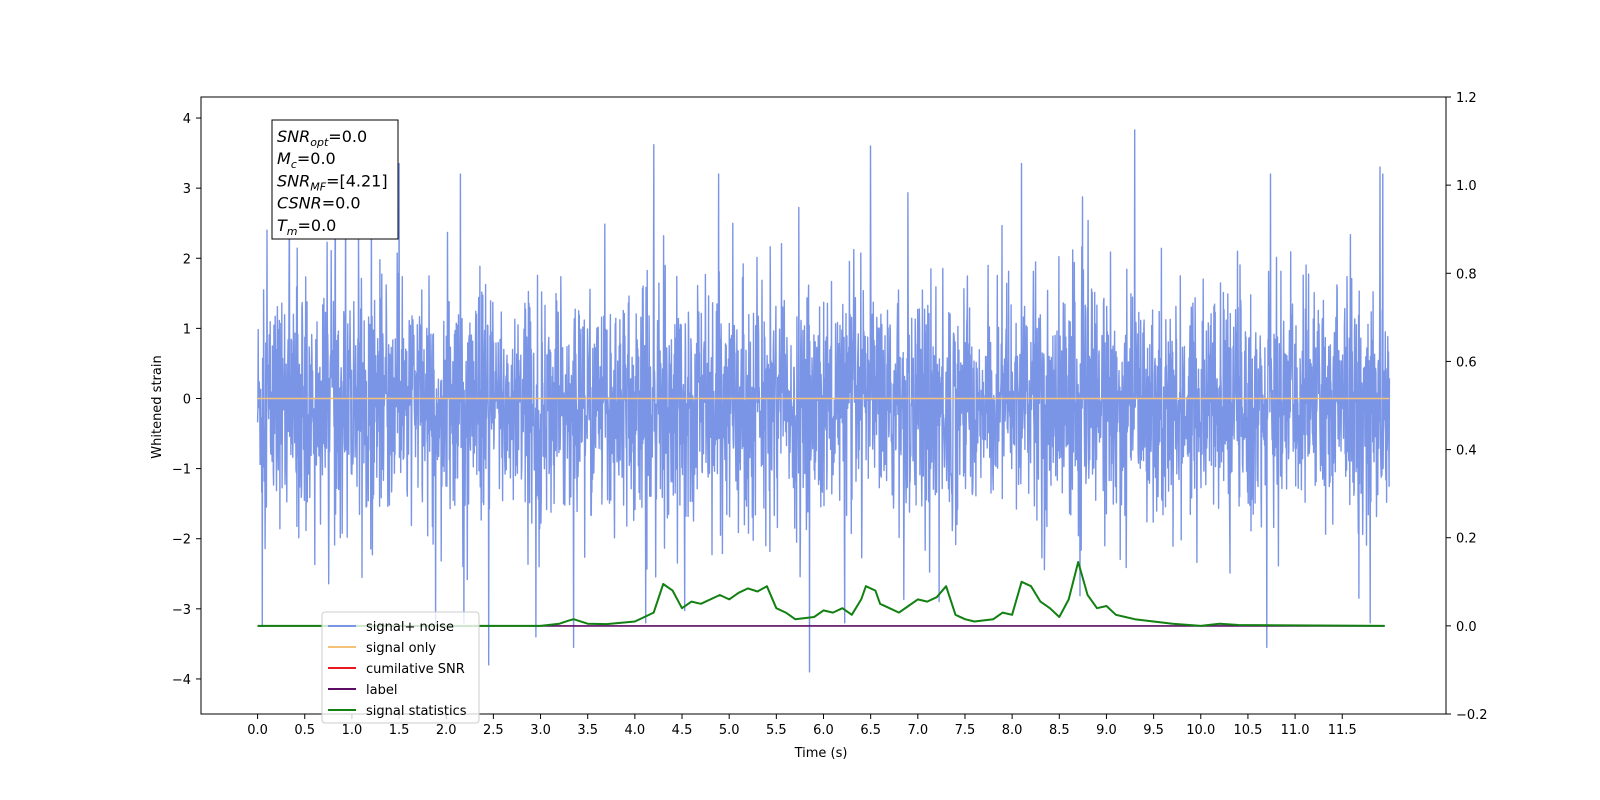  What do you see at coordinates (381, 690) in the screenshot?
I see `legend-entry: label` at bounding box center [381, 690].